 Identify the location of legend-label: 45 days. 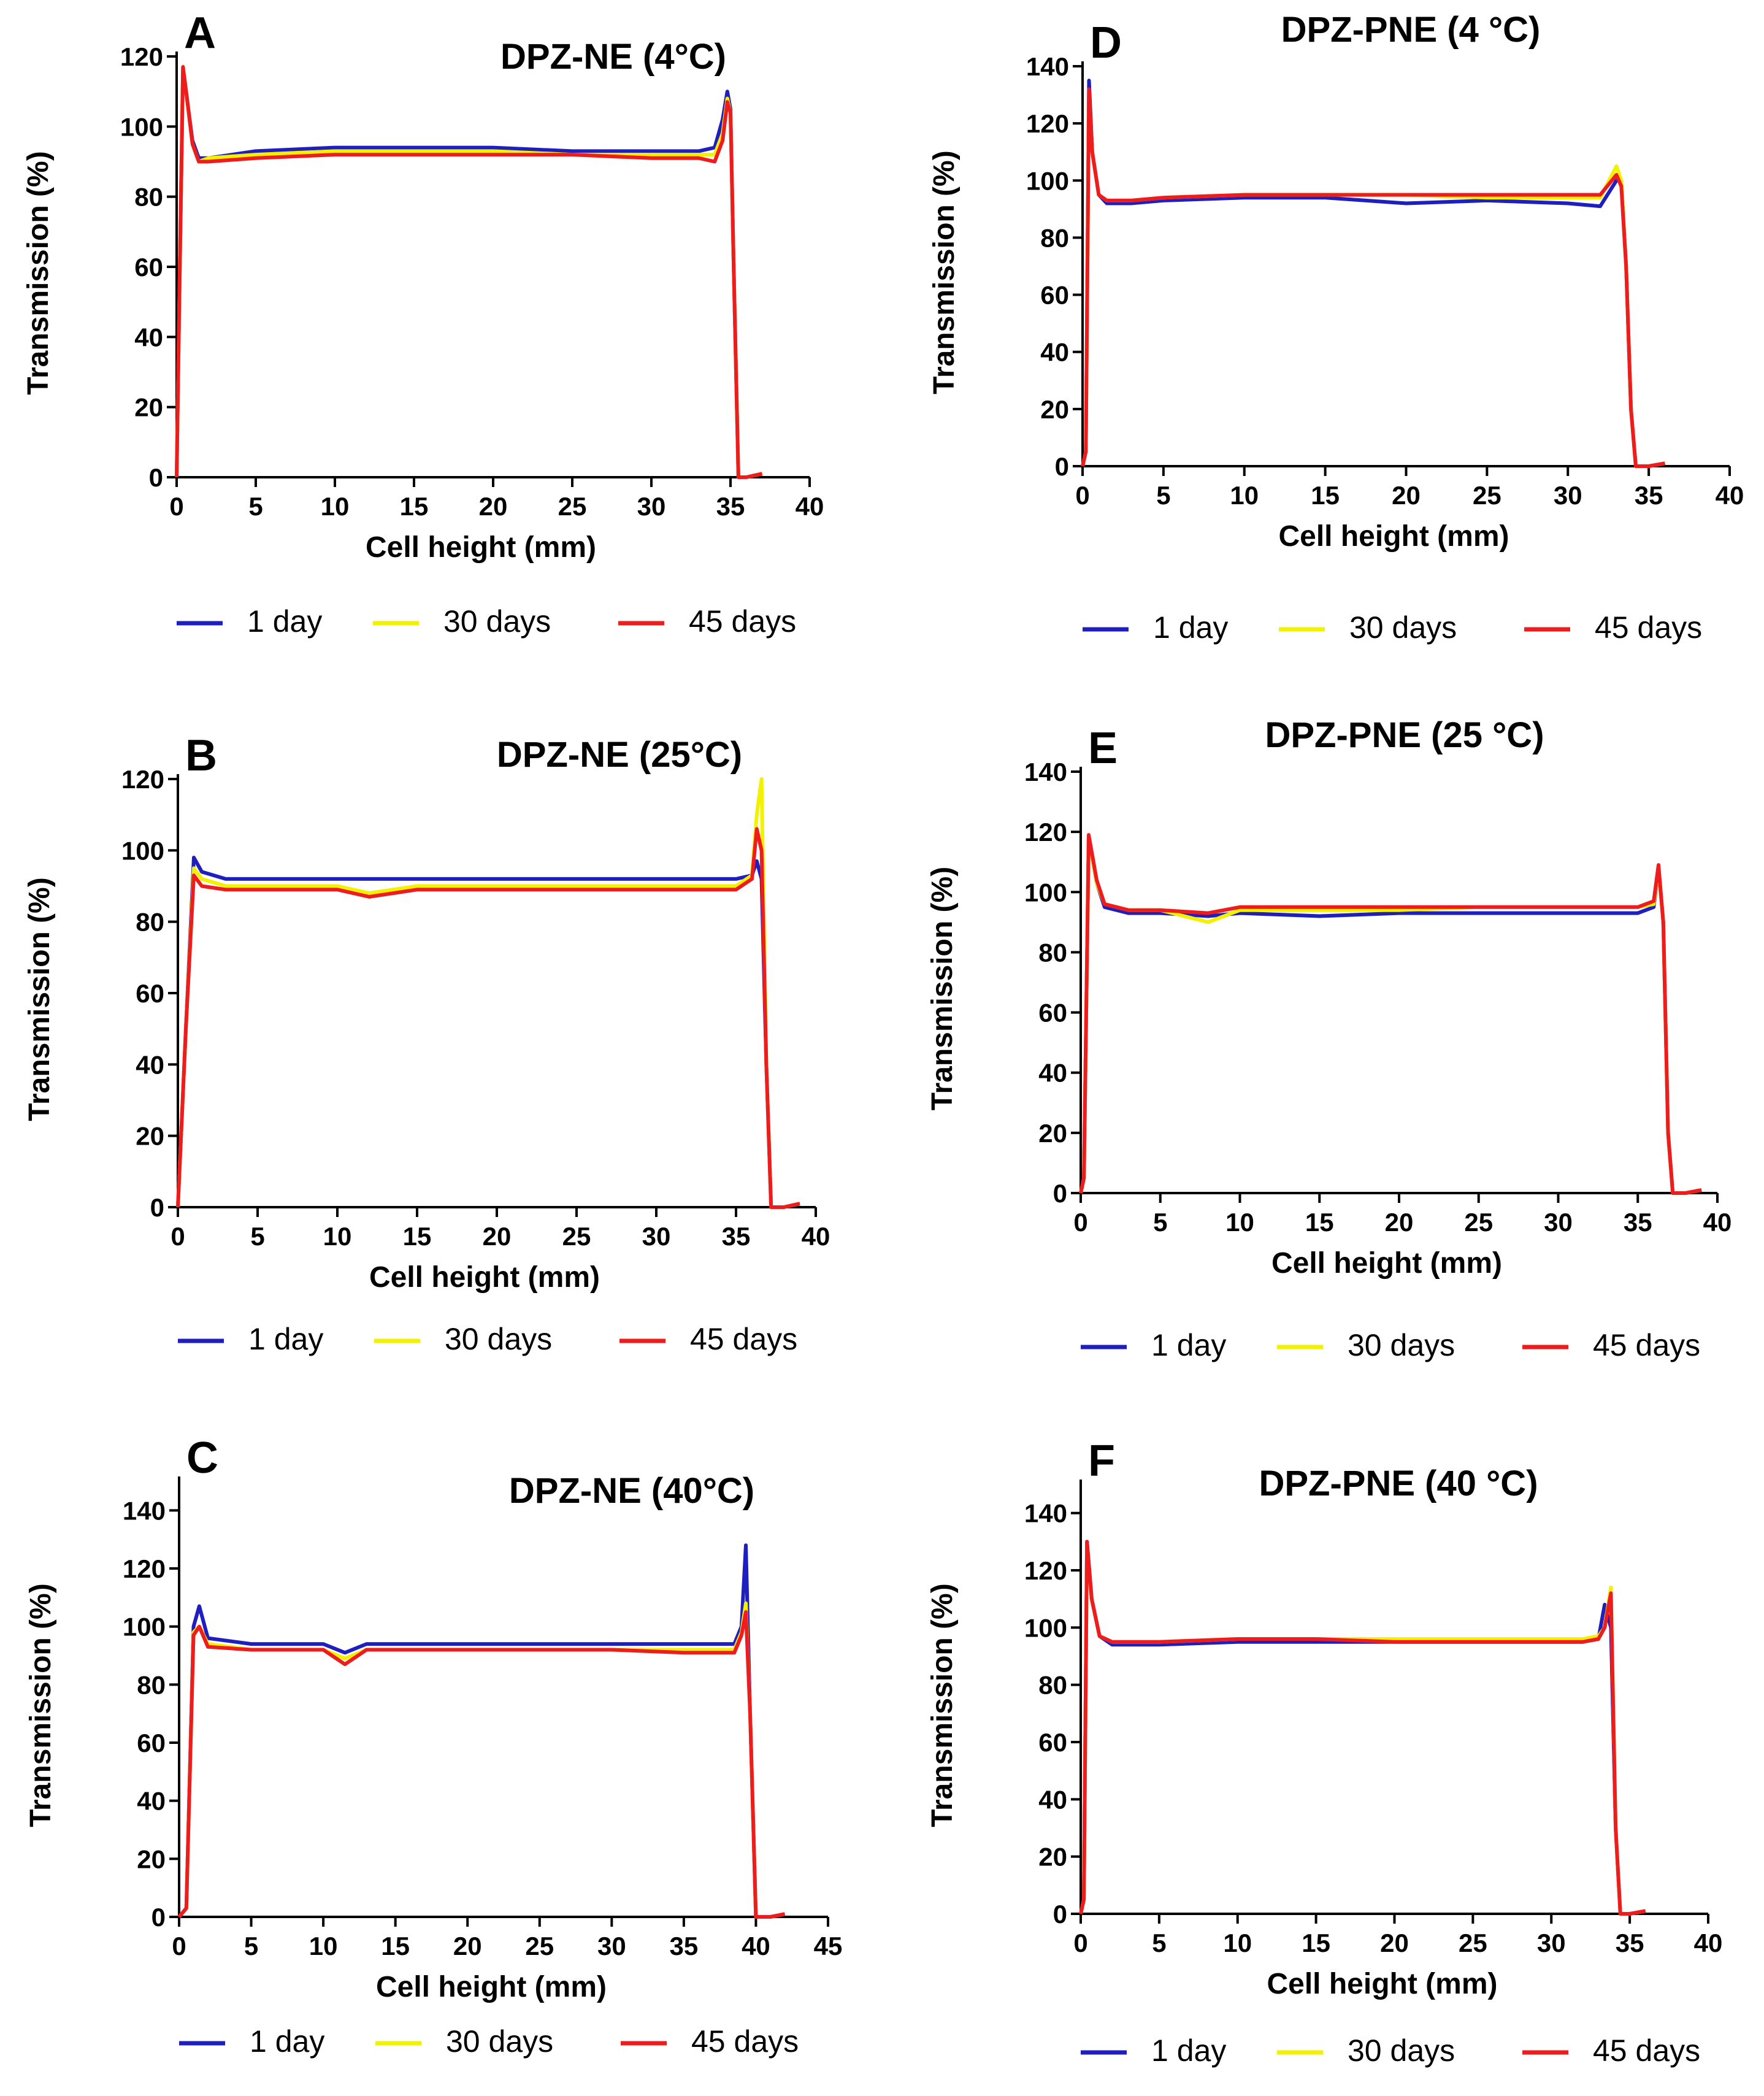
(745, 2042).